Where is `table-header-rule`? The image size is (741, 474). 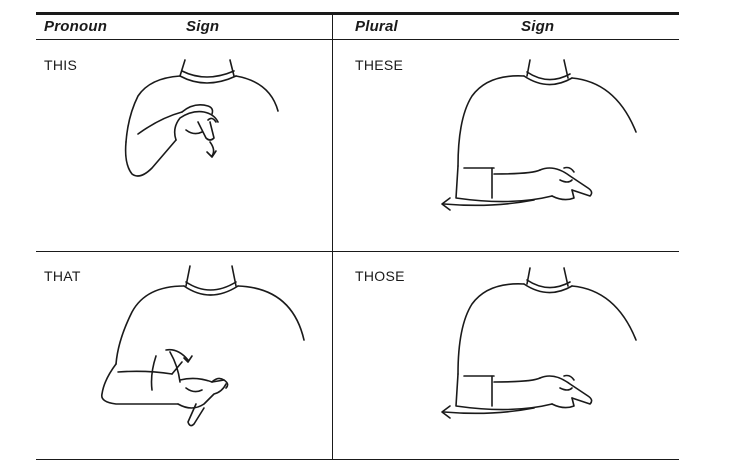 table-header-rule is located at coordinates (357, 39).